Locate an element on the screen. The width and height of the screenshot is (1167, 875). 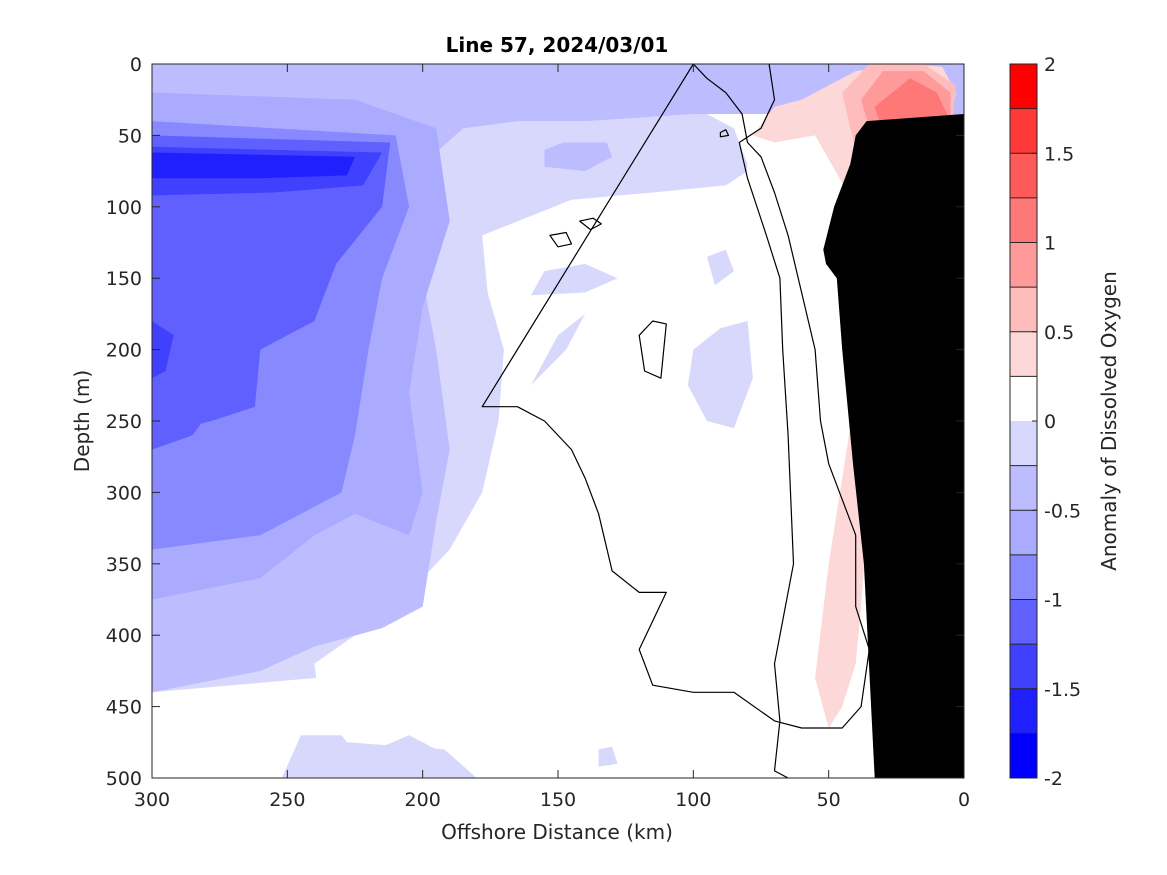
colorbar-tick-label: 1.5 is located at coordinates (1059, 154).